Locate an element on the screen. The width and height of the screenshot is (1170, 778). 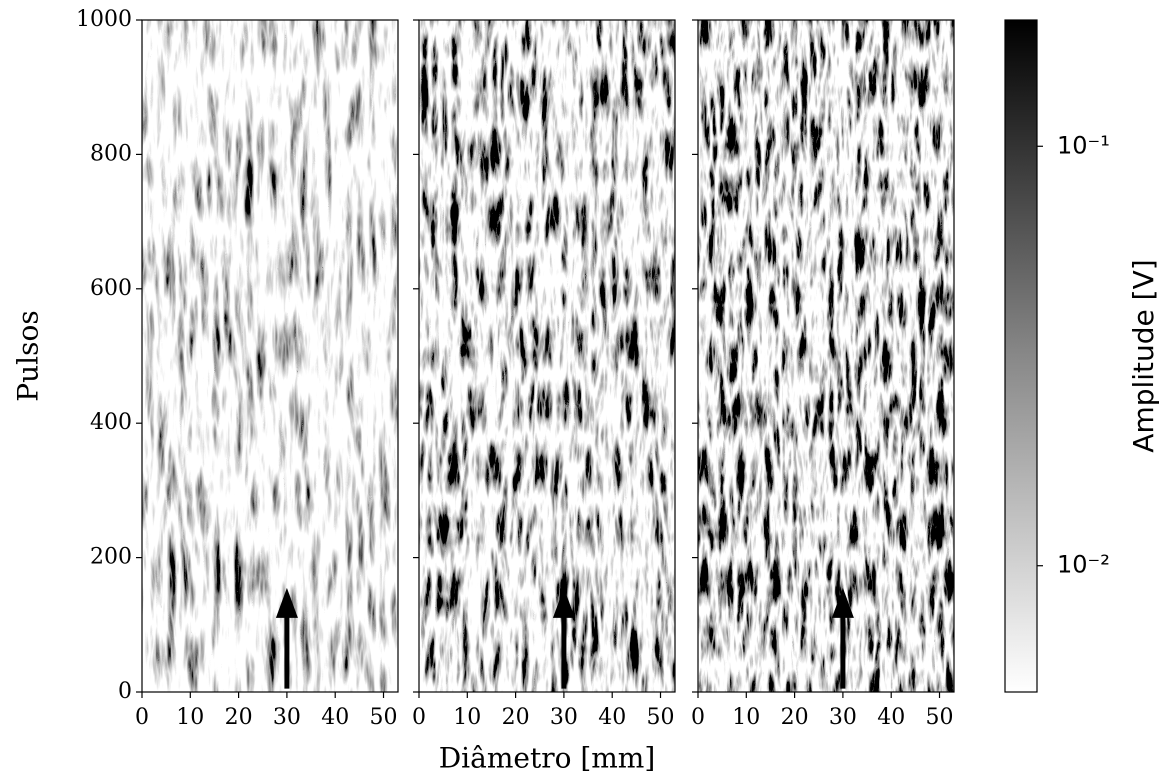
y-tick-label: 400 is located at coordinates (111, 422).